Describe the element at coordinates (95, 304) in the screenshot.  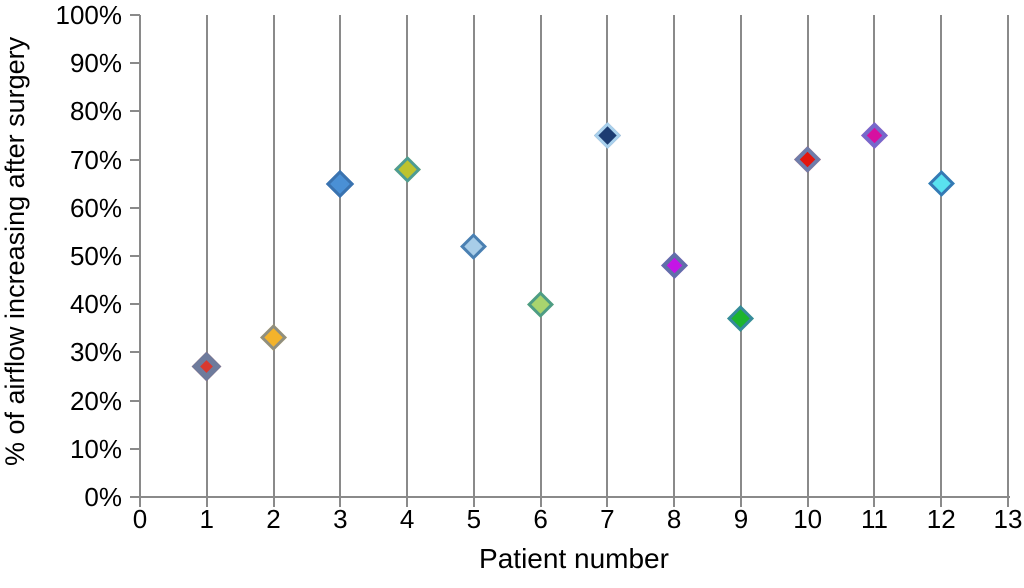
I see `y-tick-label-40: 40%` at that location.